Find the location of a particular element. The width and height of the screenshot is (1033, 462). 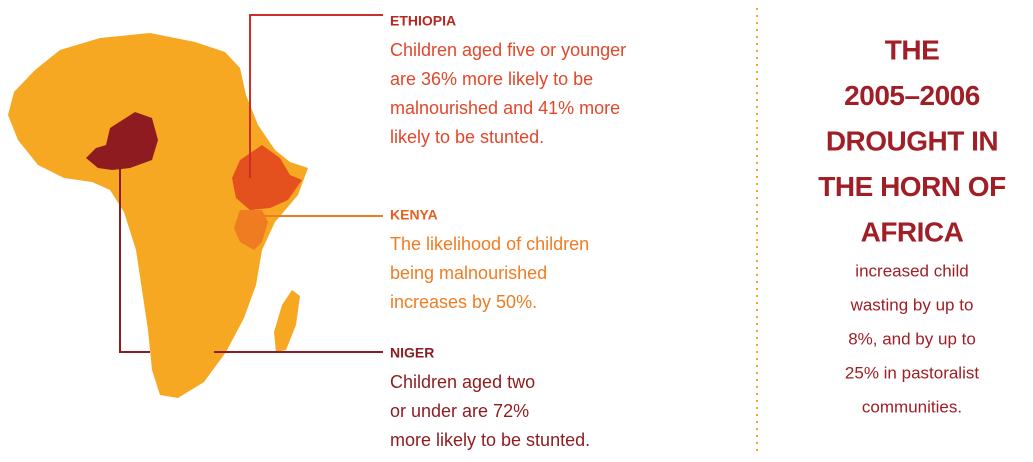

callout-title: ETHIOPIA is located at coordinates (423, 21).